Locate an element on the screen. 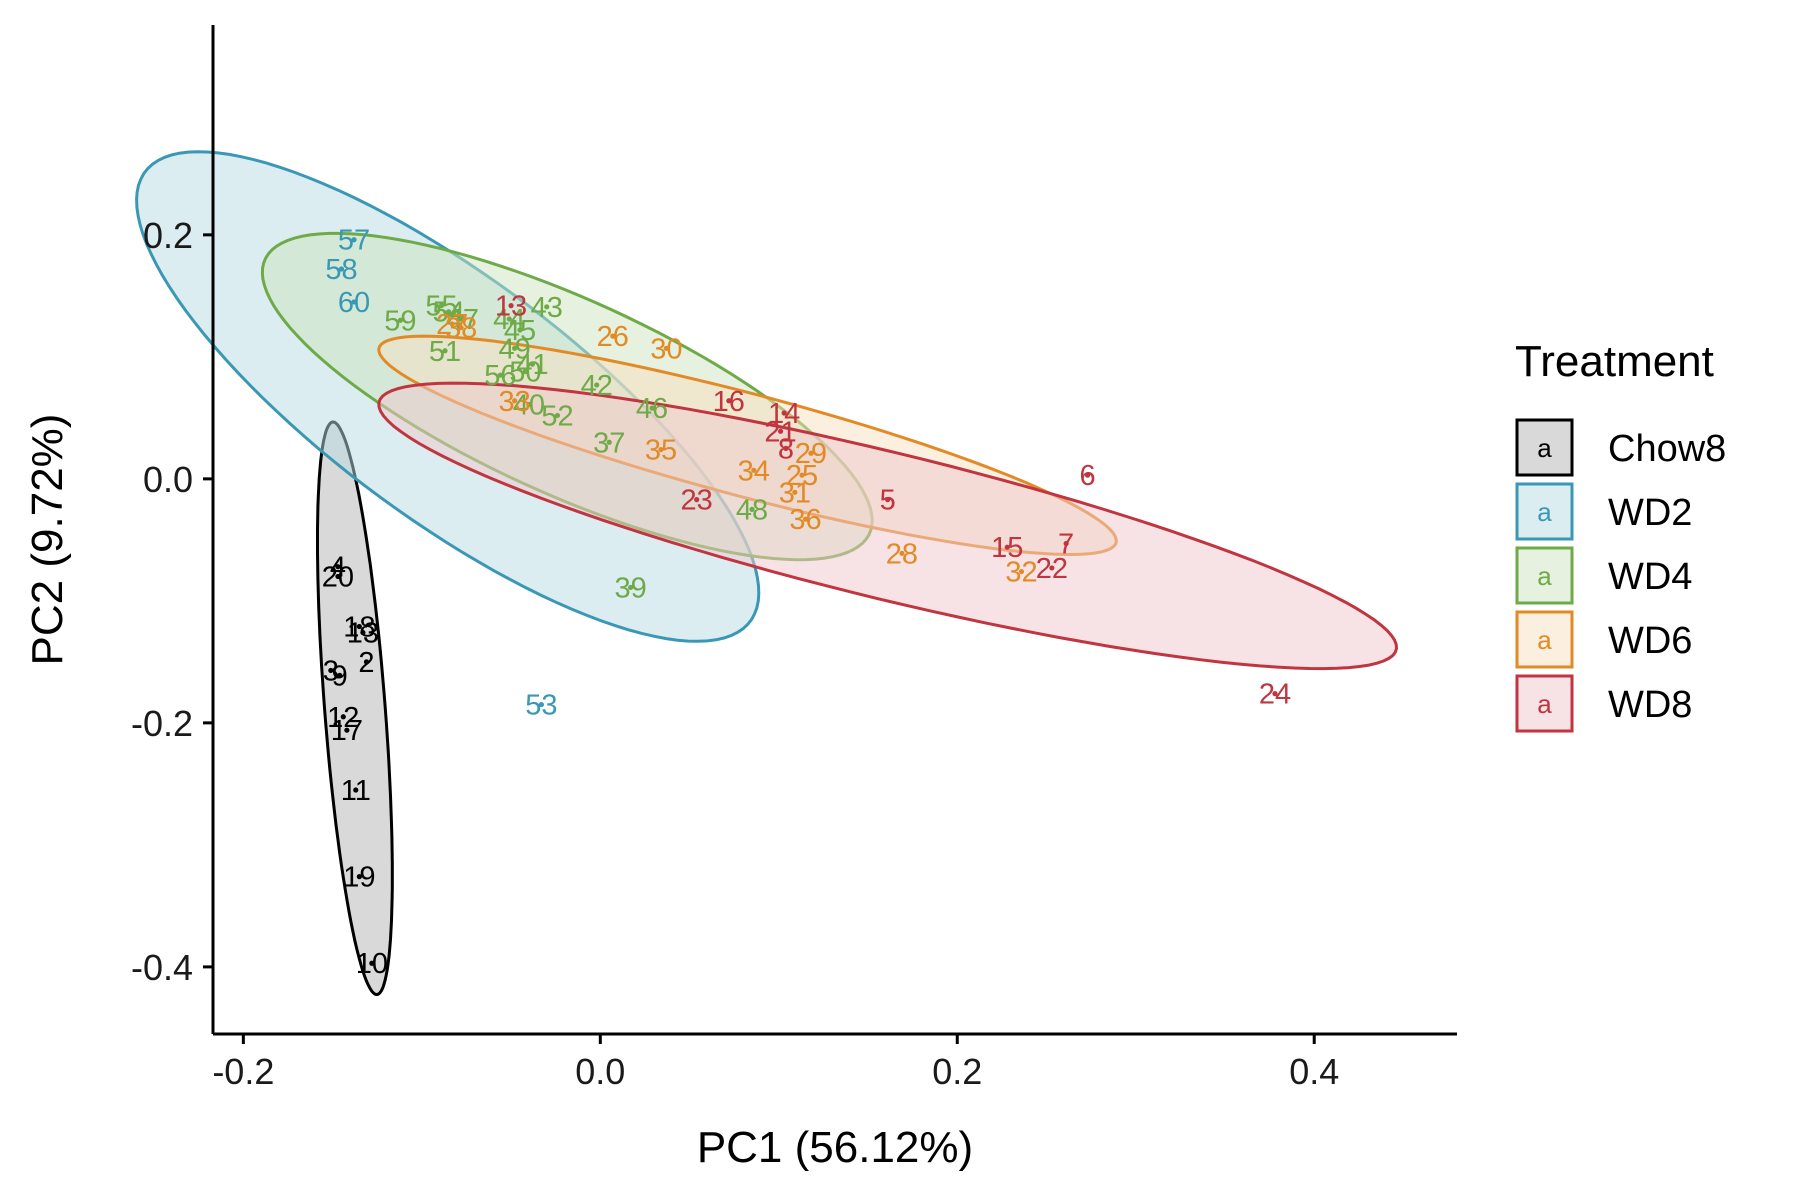 This screenshot has height=1200, width=1800. point-label: 29 is located at coordinates (811, 454).